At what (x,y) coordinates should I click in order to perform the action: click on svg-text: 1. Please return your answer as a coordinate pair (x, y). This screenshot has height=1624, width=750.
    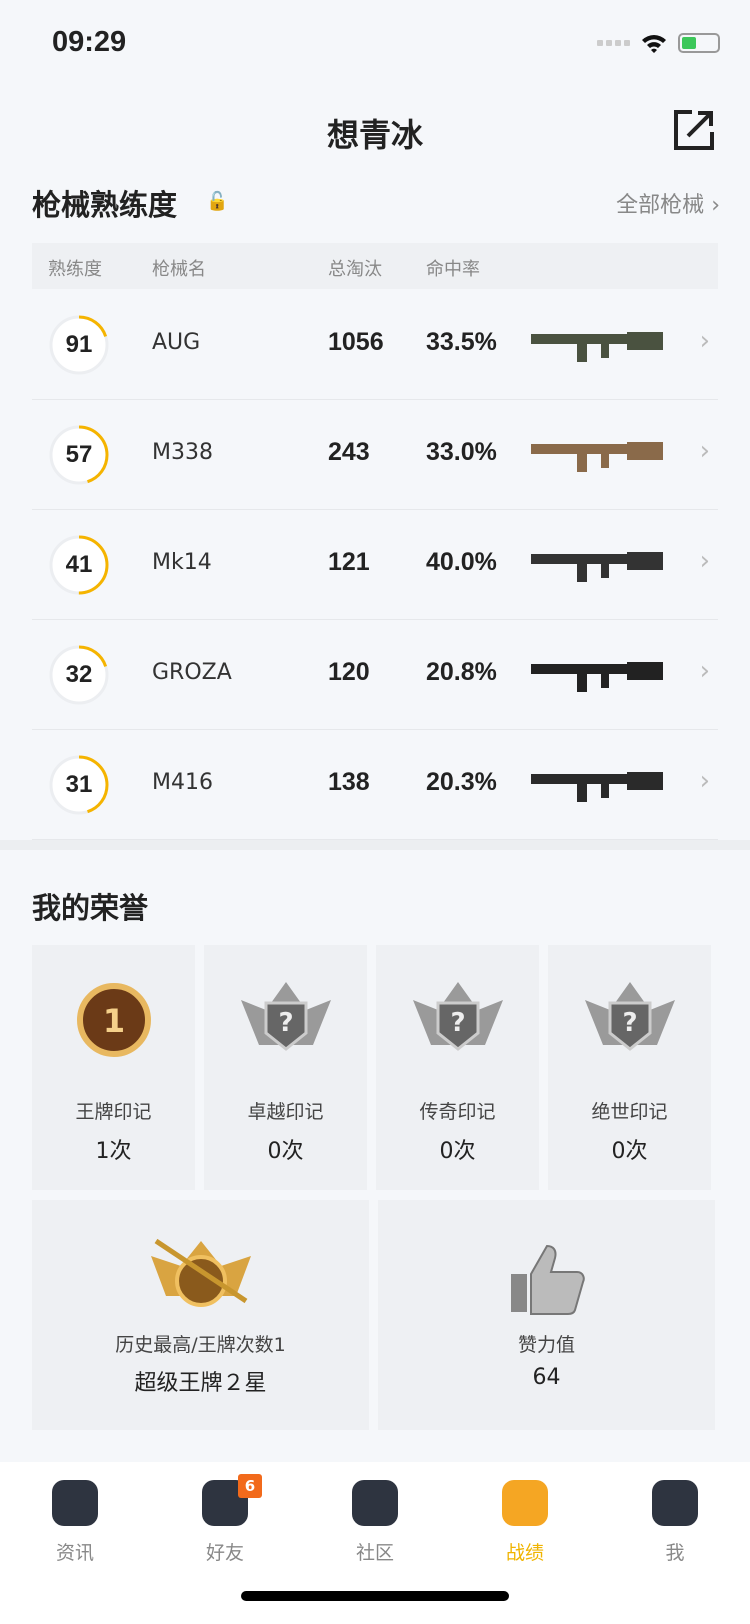
    Looking at the image, I should click on (113, 1021).